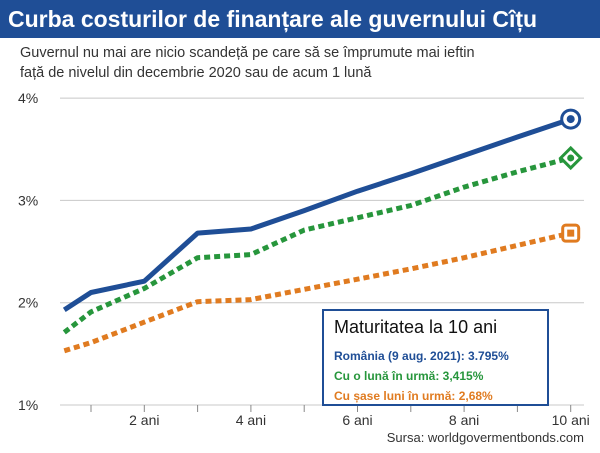  What do you see at coordinates (416, 327) in the screenshot?
I see `legend-title: Maturitatea la 10 ani` at bounding box center [416, 327].